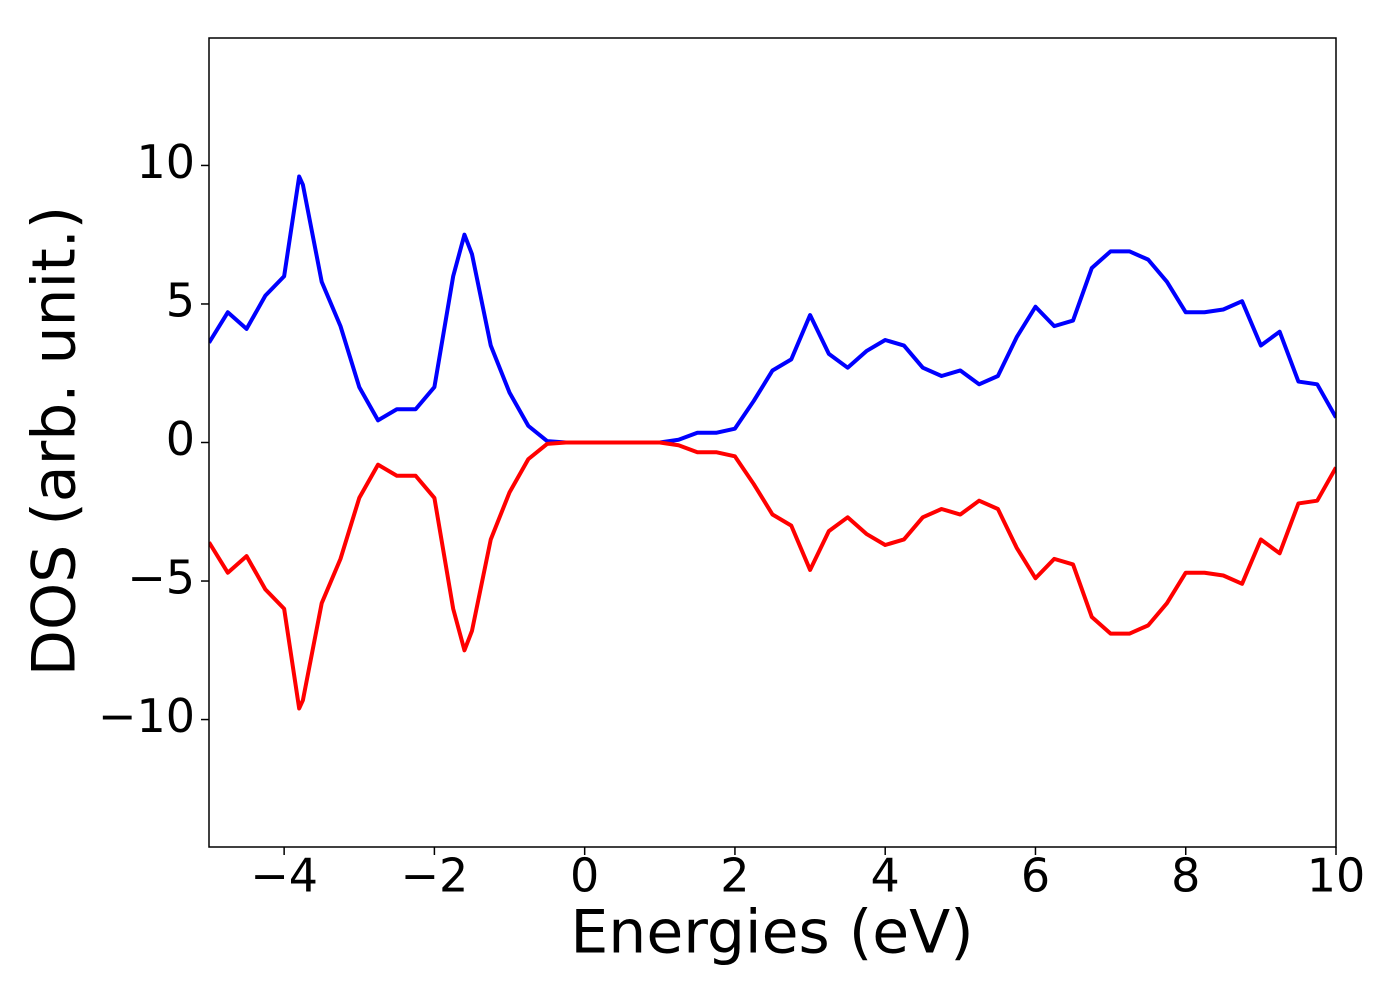  I want to click on y-tick-label: 0, so click(180, 439).